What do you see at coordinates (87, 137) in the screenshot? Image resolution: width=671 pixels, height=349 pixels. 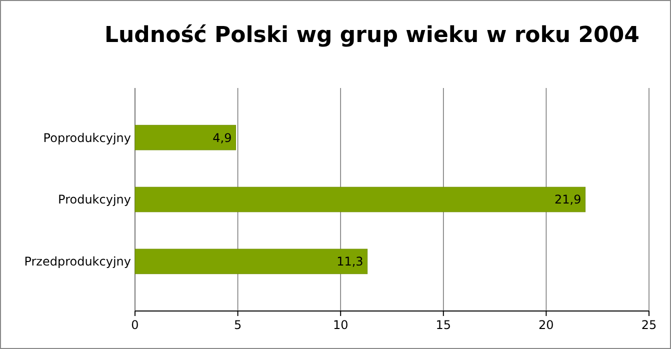 I see `y-tick-label: Poprodukcyjny` at bounding box center [87, 137].